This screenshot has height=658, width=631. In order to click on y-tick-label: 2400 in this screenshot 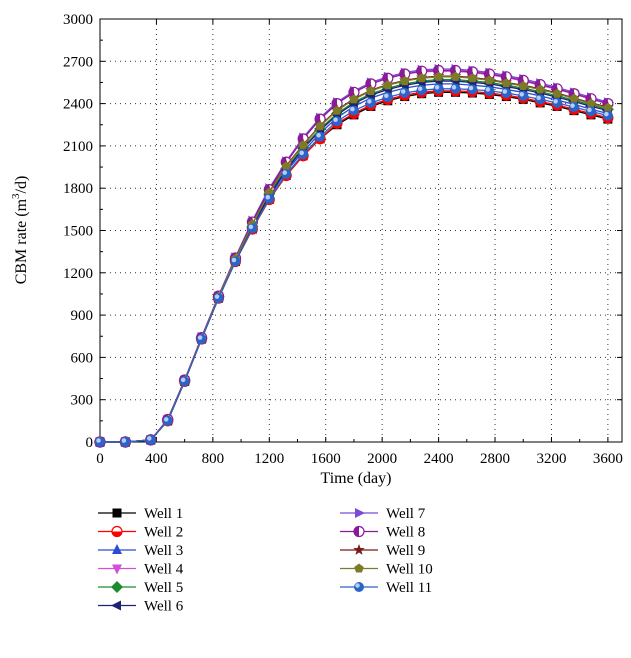, I will do `click(78, 105)`.